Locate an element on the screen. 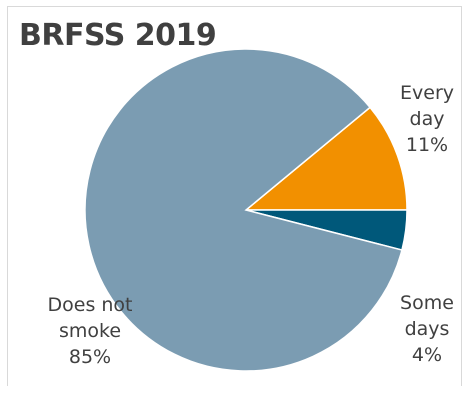 Image resolution: width=469 pixels, height=398 pixels. label-line: Every is located at coordinates (427, 93).